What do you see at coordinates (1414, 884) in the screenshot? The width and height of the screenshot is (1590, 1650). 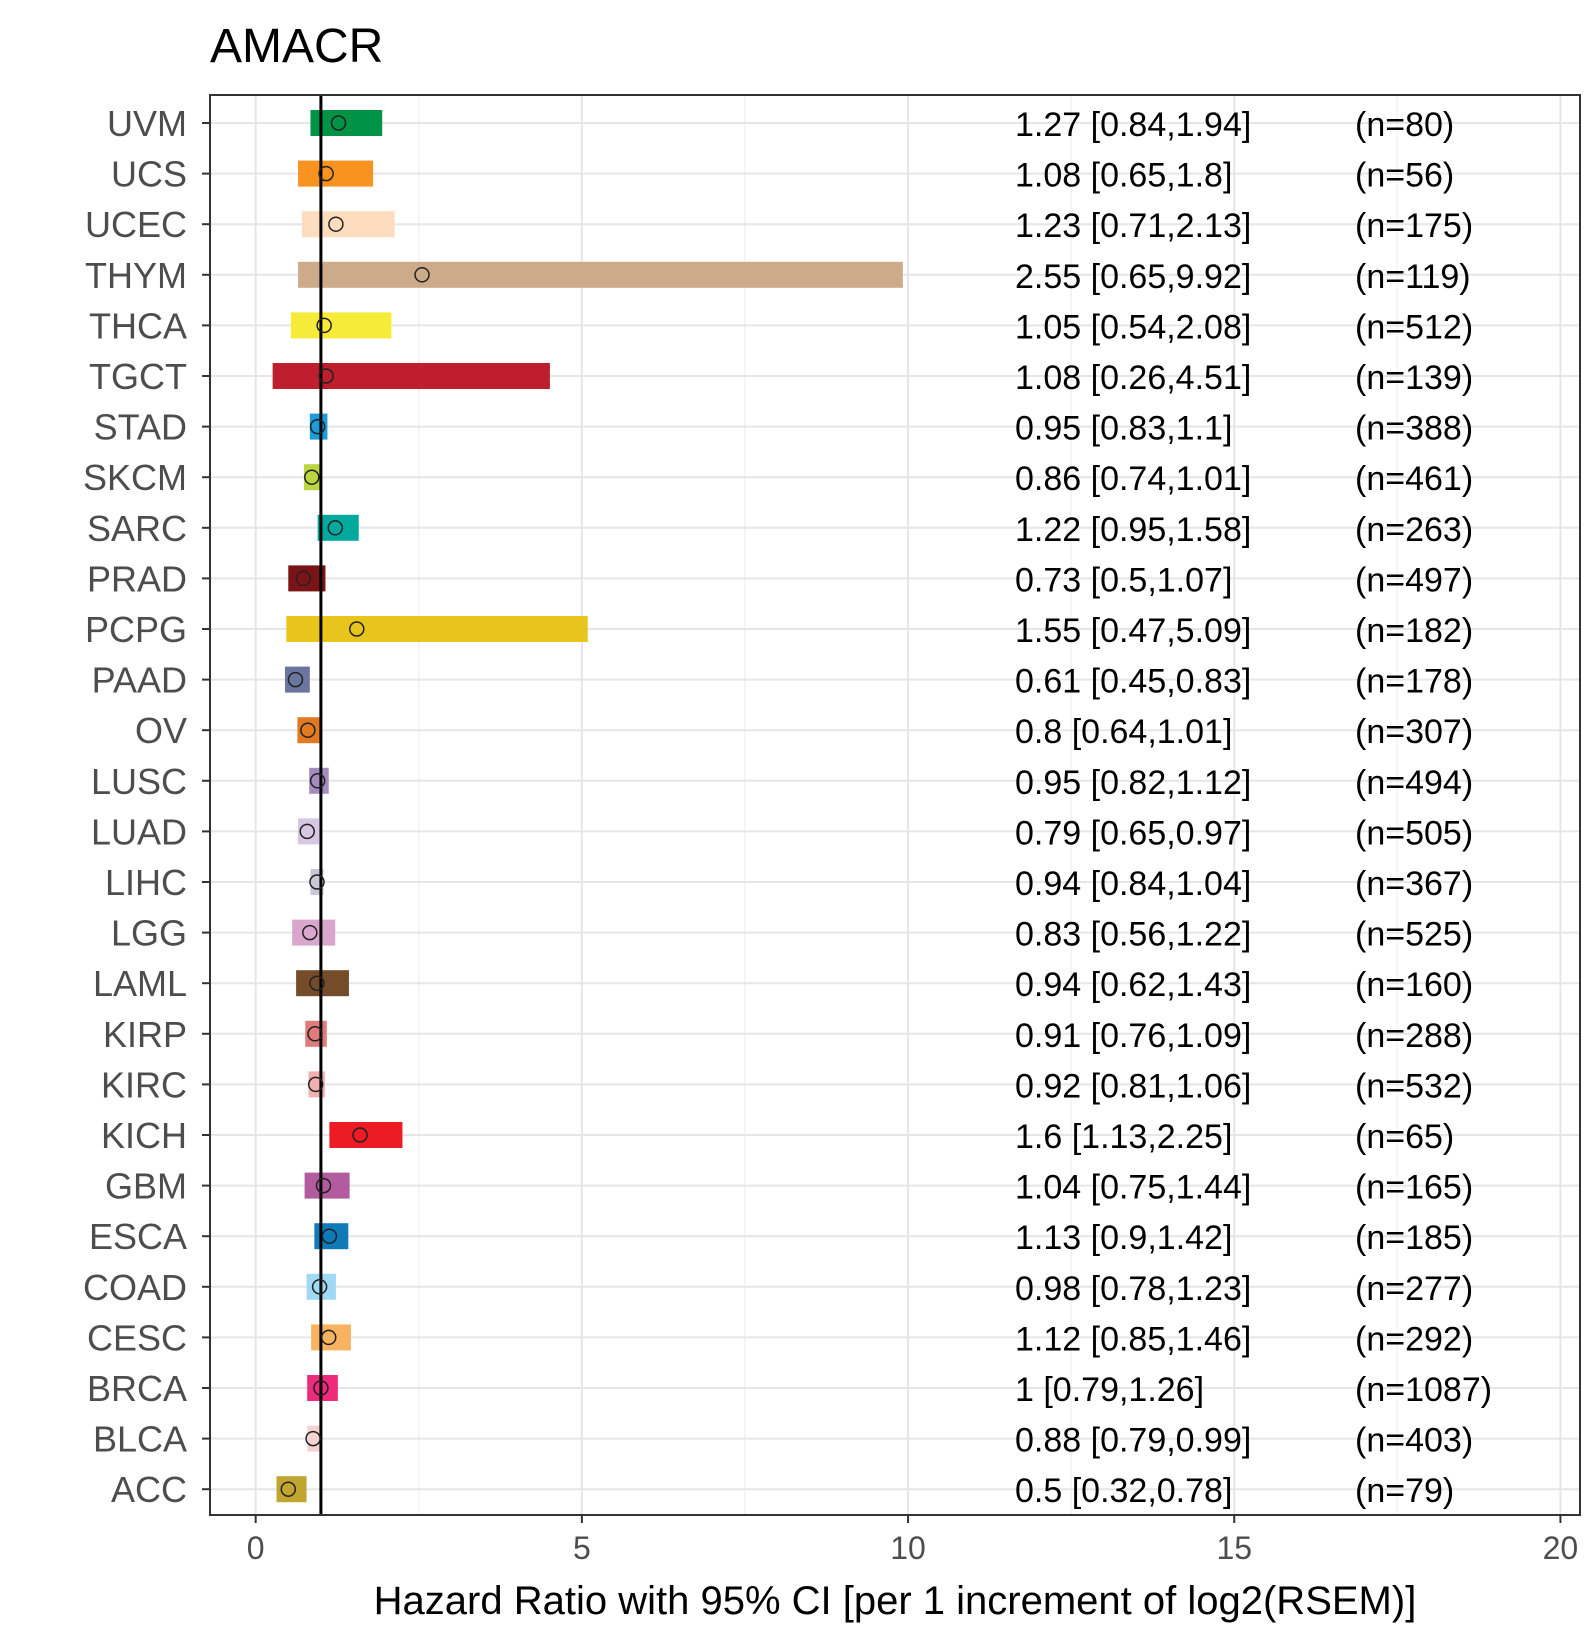 I see `n-label: (n=367)` at bounding box center [1414, 884].